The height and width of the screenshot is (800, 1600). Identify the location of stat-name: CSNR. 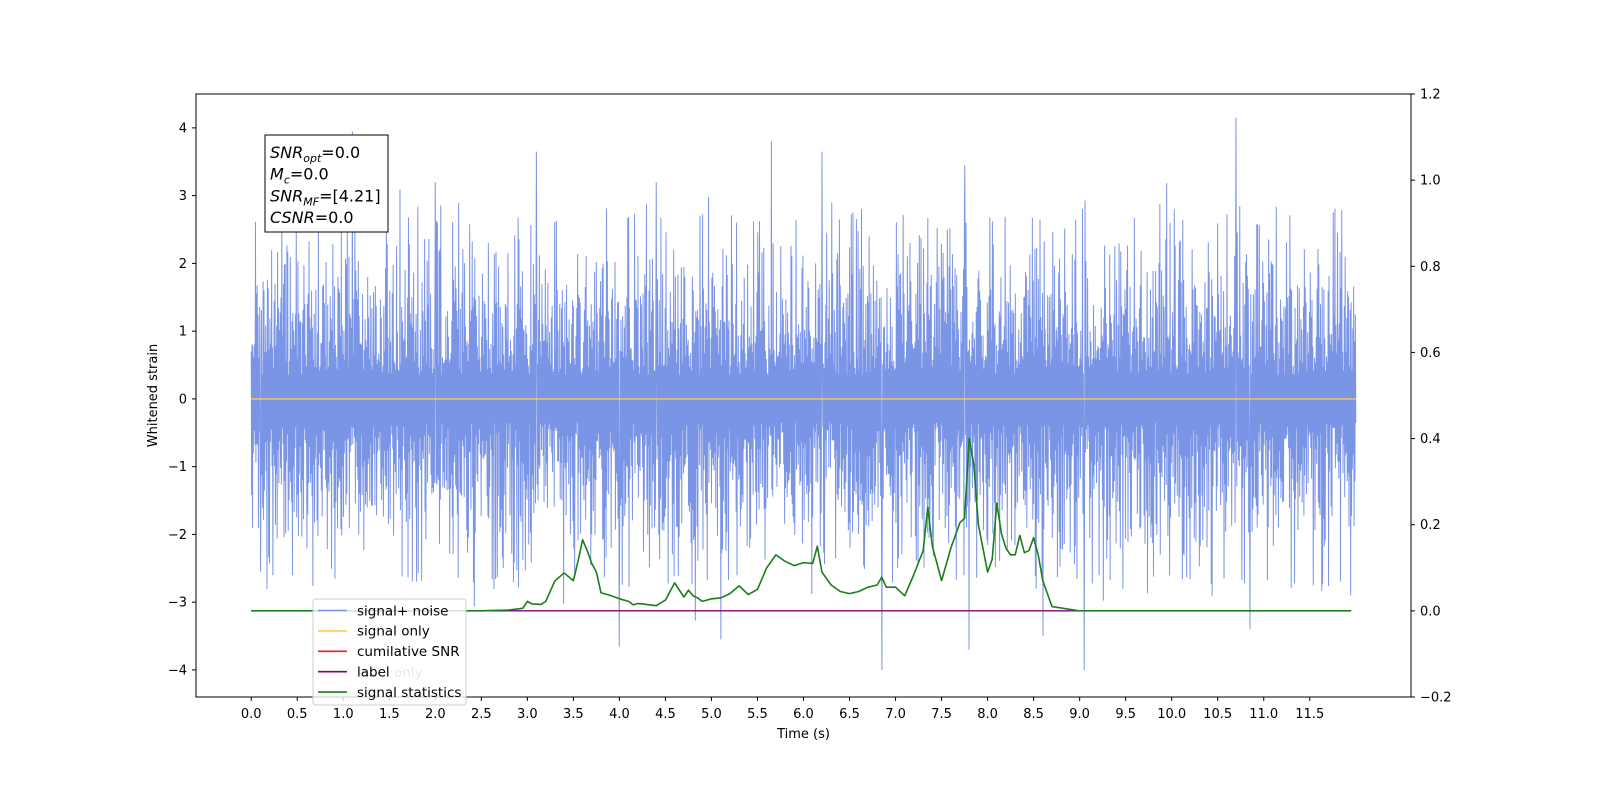
(292, 217).